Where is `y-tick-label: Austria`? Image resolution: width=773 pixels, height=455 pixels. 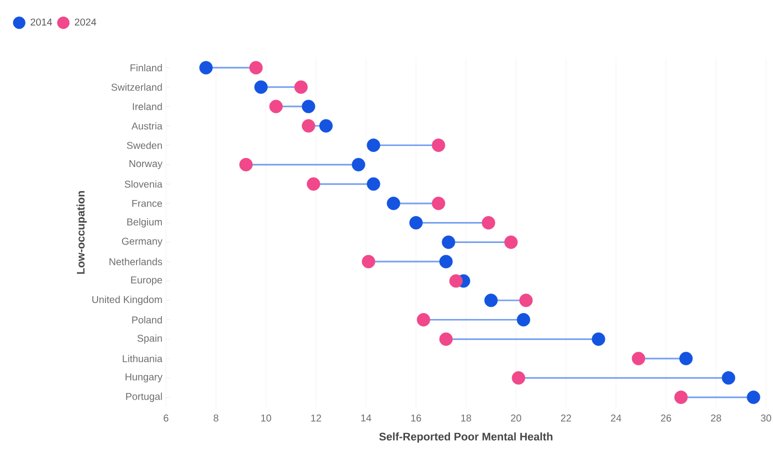
y-tick-label: Austria is located at coordinates (146, 126).